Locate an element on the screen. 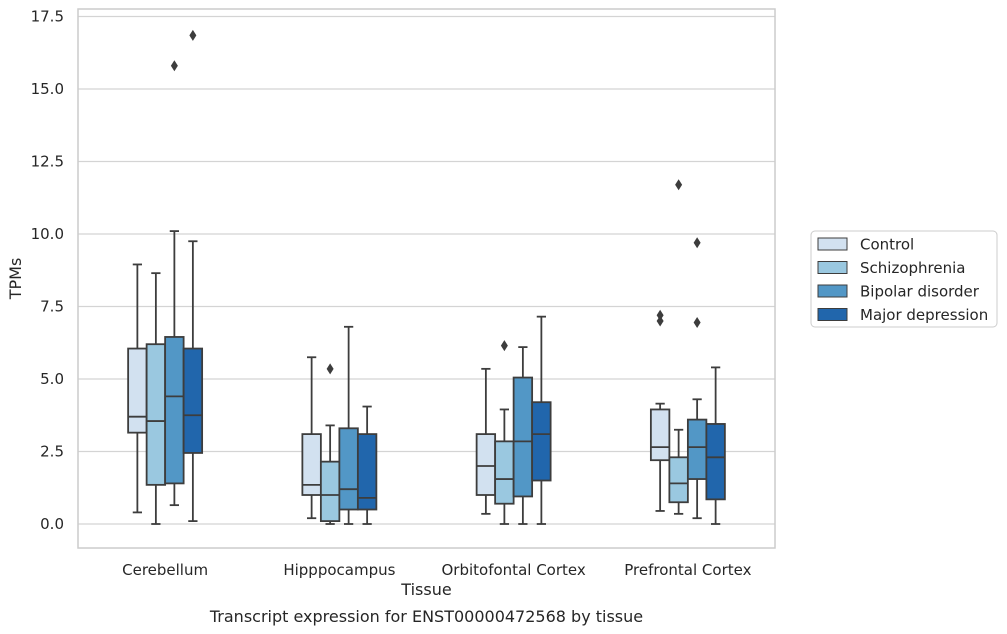  legend-label: Major depression is located at coordinates (924, 315).